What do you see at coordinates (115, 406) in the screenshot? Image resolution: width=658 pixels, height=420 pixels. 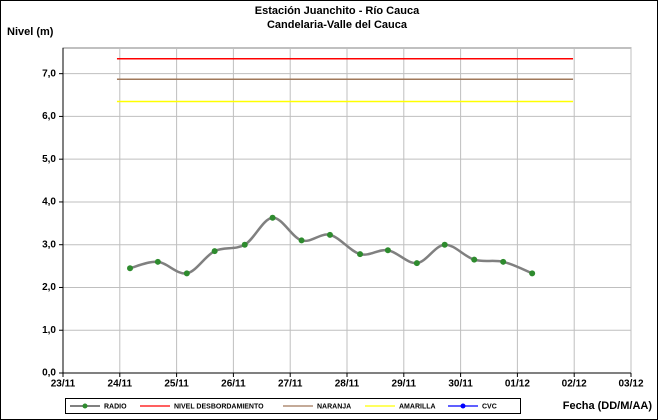 I see `legend-label: RADIO` at bounding box center [115, 406].